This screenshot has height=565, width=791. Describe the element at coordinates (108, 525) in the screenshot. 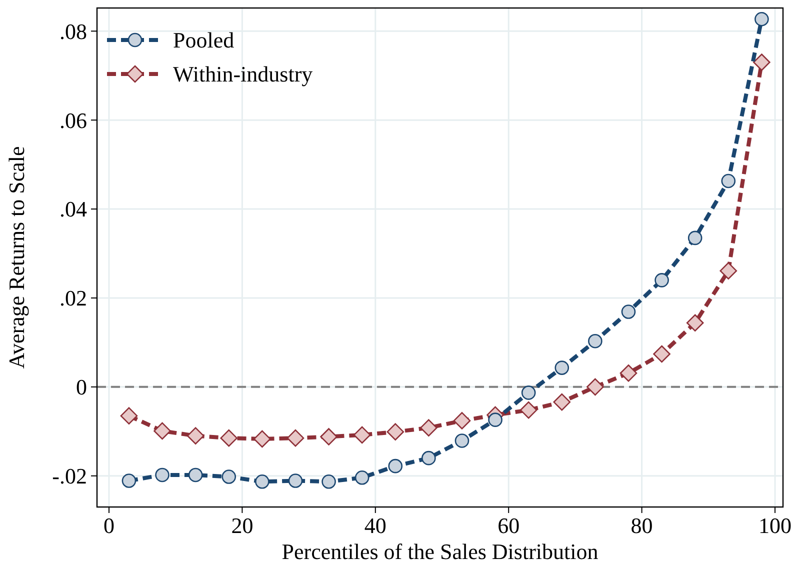

I see `x-tick-label: 0` at that location.